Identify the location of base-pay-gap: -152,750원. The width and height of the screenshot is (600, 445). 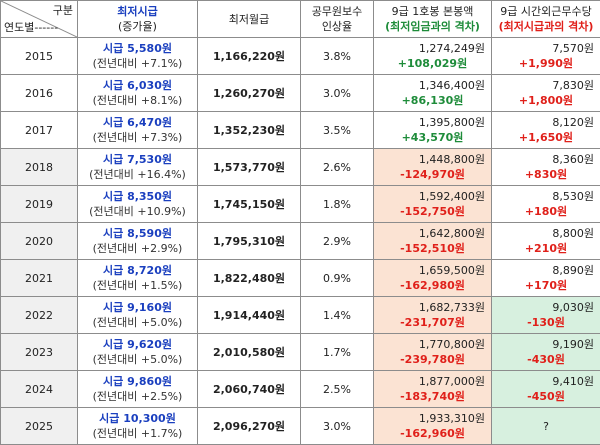
(432, 211).